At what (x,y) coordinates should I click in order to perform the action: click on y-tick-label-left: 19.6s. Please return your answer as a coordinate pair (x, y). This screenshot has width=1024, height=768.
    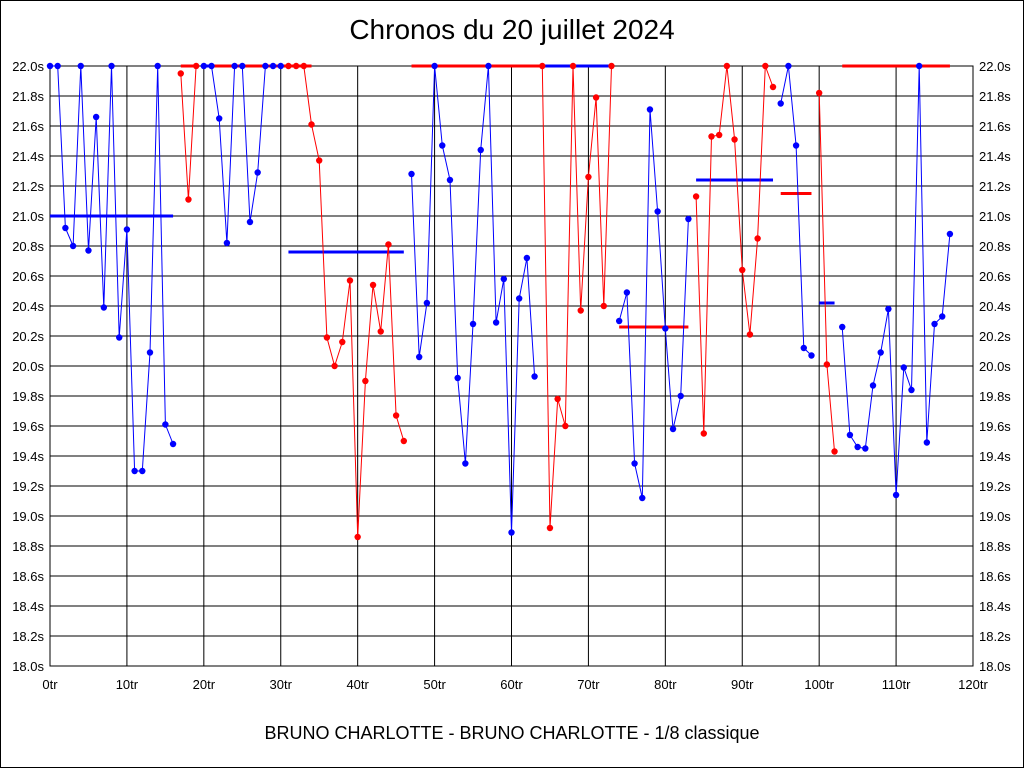
    Looking at the image, I should click on (28, 426).